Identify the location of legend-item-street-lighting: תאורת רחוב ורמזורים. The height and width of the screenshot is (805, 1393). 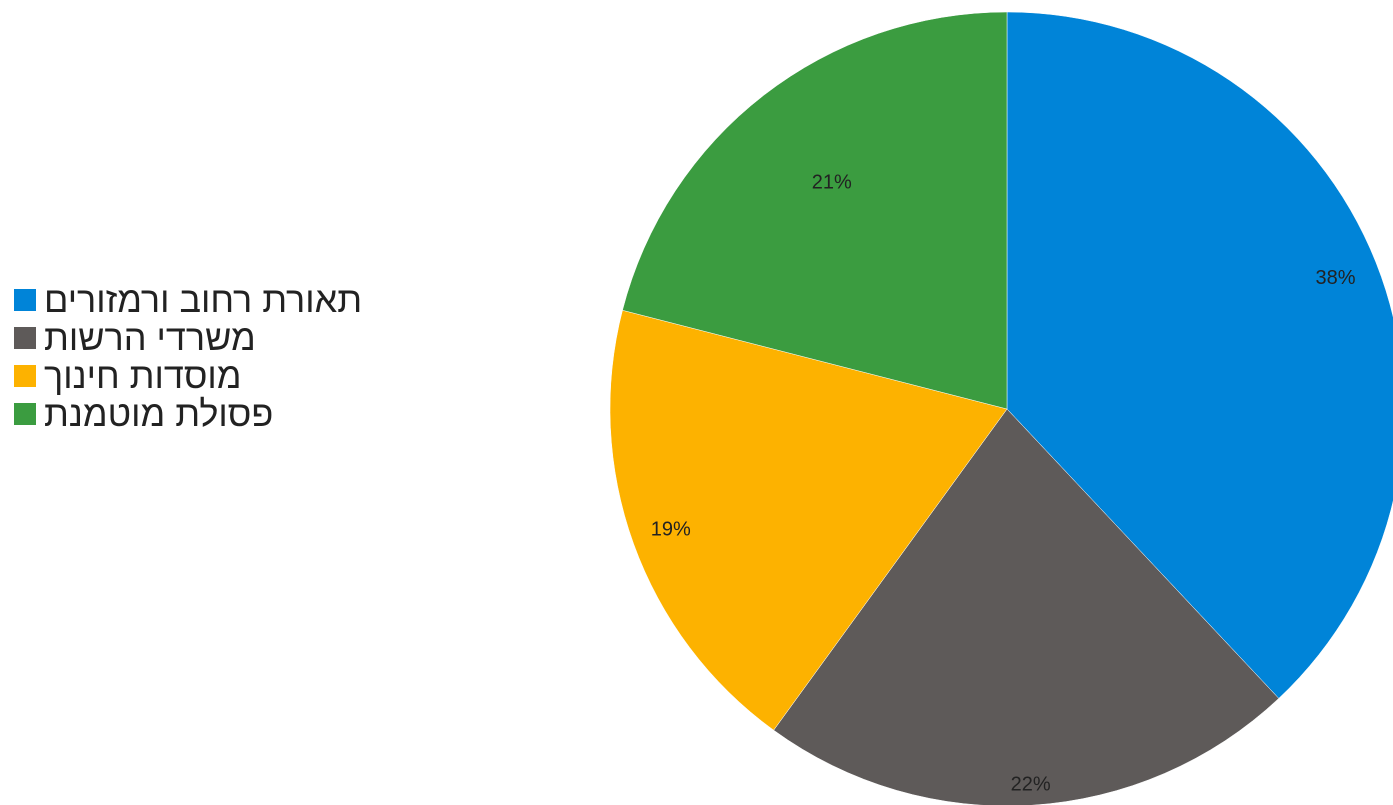
(244, 300).